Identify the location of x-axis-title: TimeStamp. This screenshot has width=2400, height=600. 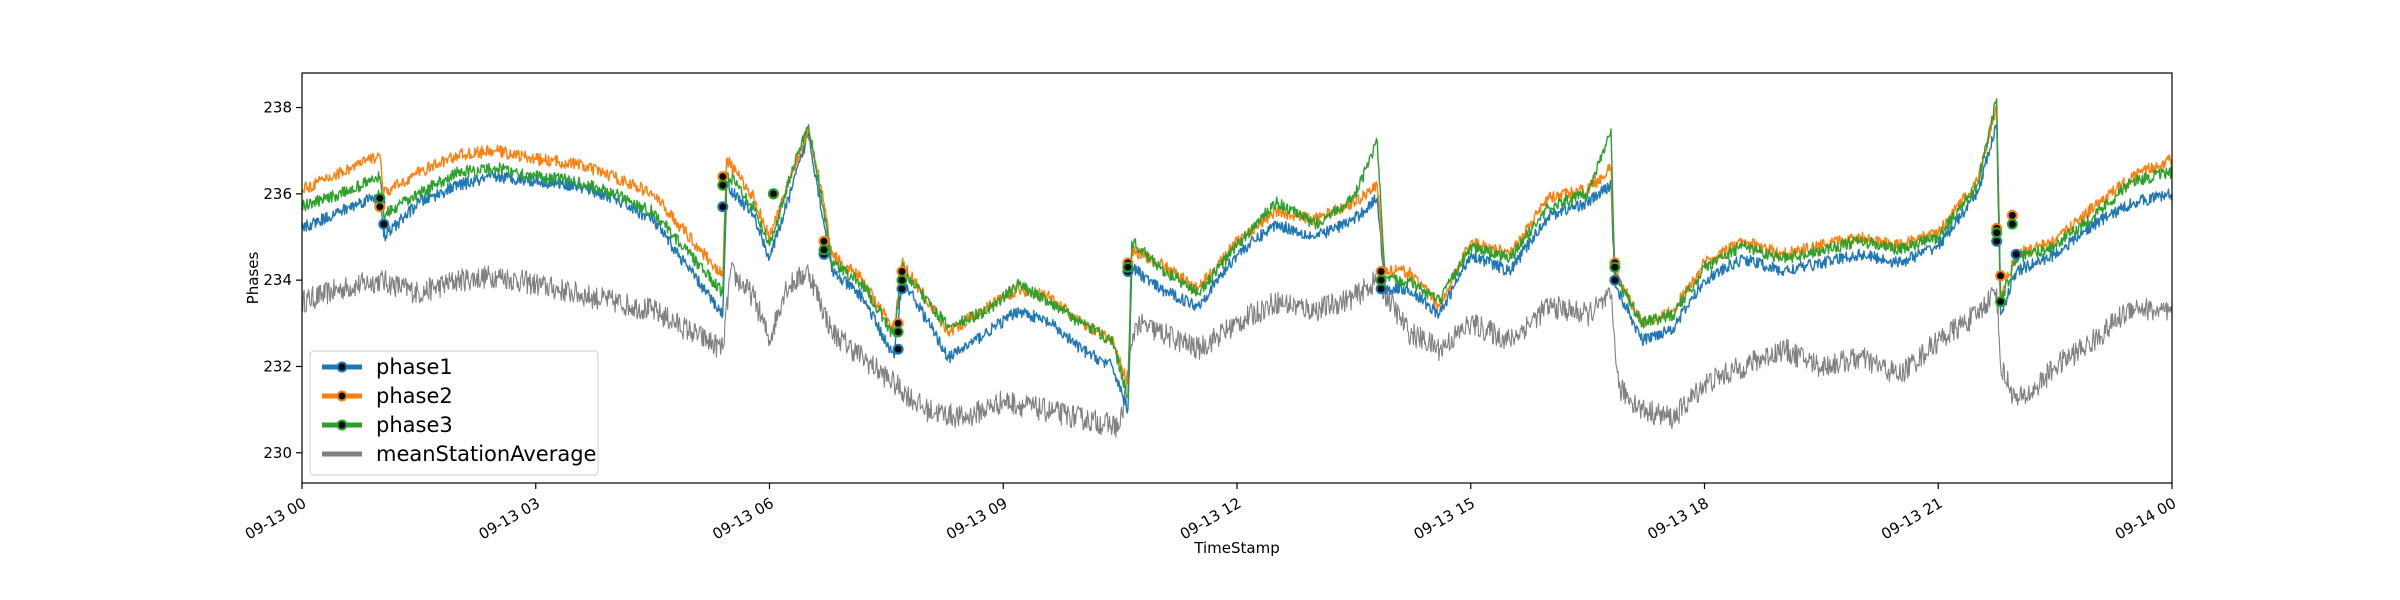
(1236, 548).